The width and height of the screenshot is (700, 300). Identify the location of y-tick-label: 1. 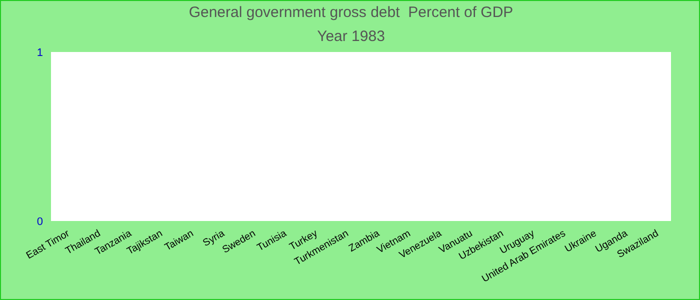
(39, 52).